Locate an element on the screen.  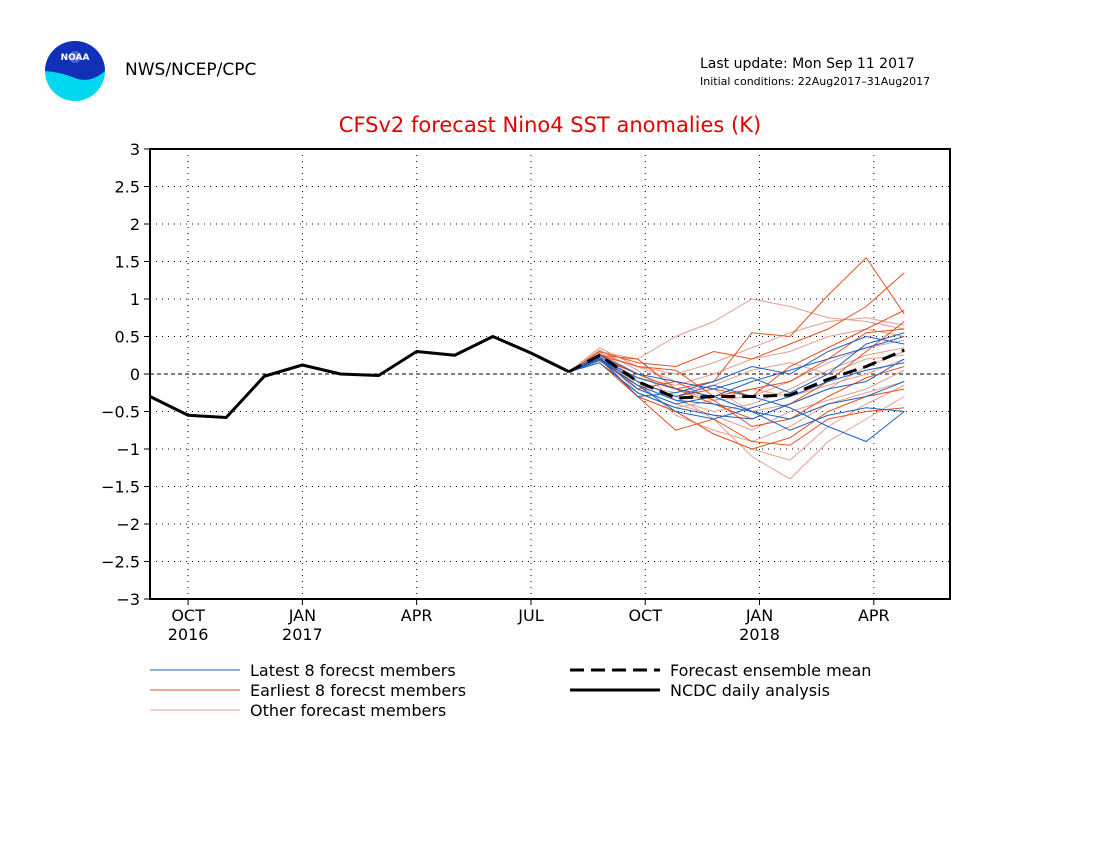
x-tick-year-label: 2018 is located at coordinates (759, 634).